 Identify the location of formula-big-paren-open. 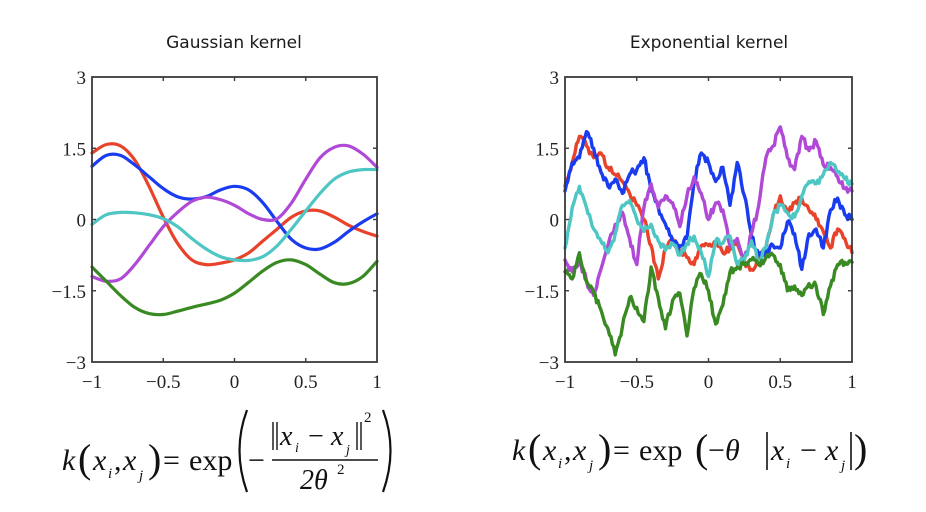
(243, 451).